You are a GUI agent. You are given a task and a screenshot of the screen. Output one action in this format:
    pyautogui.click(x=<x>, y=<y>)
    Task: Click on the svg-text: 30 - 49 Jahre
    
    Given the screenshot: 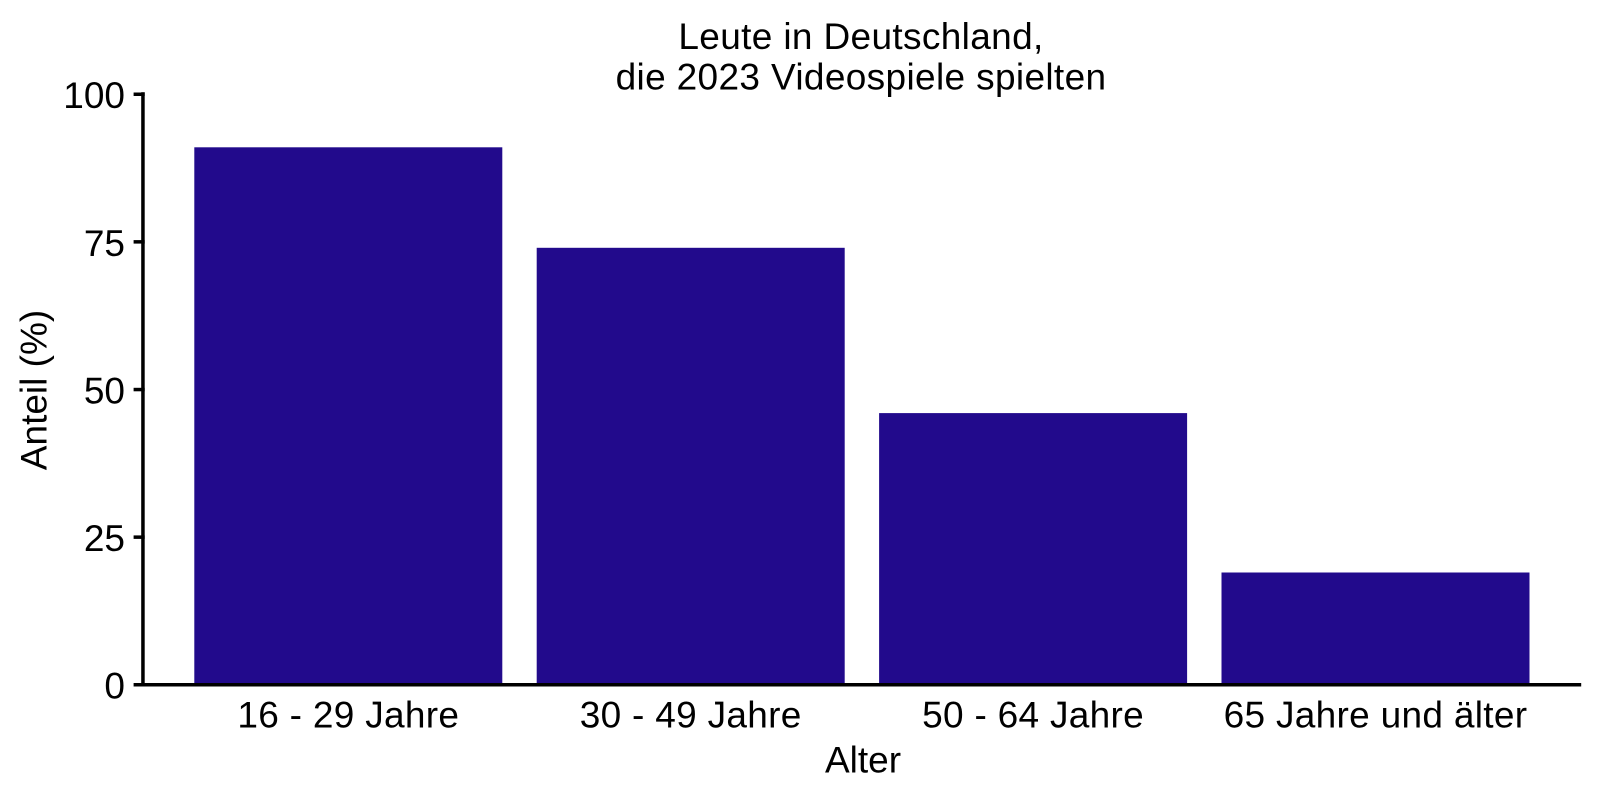 What is the action you would take?
    pyautogui.click(x=691, y=714)
    